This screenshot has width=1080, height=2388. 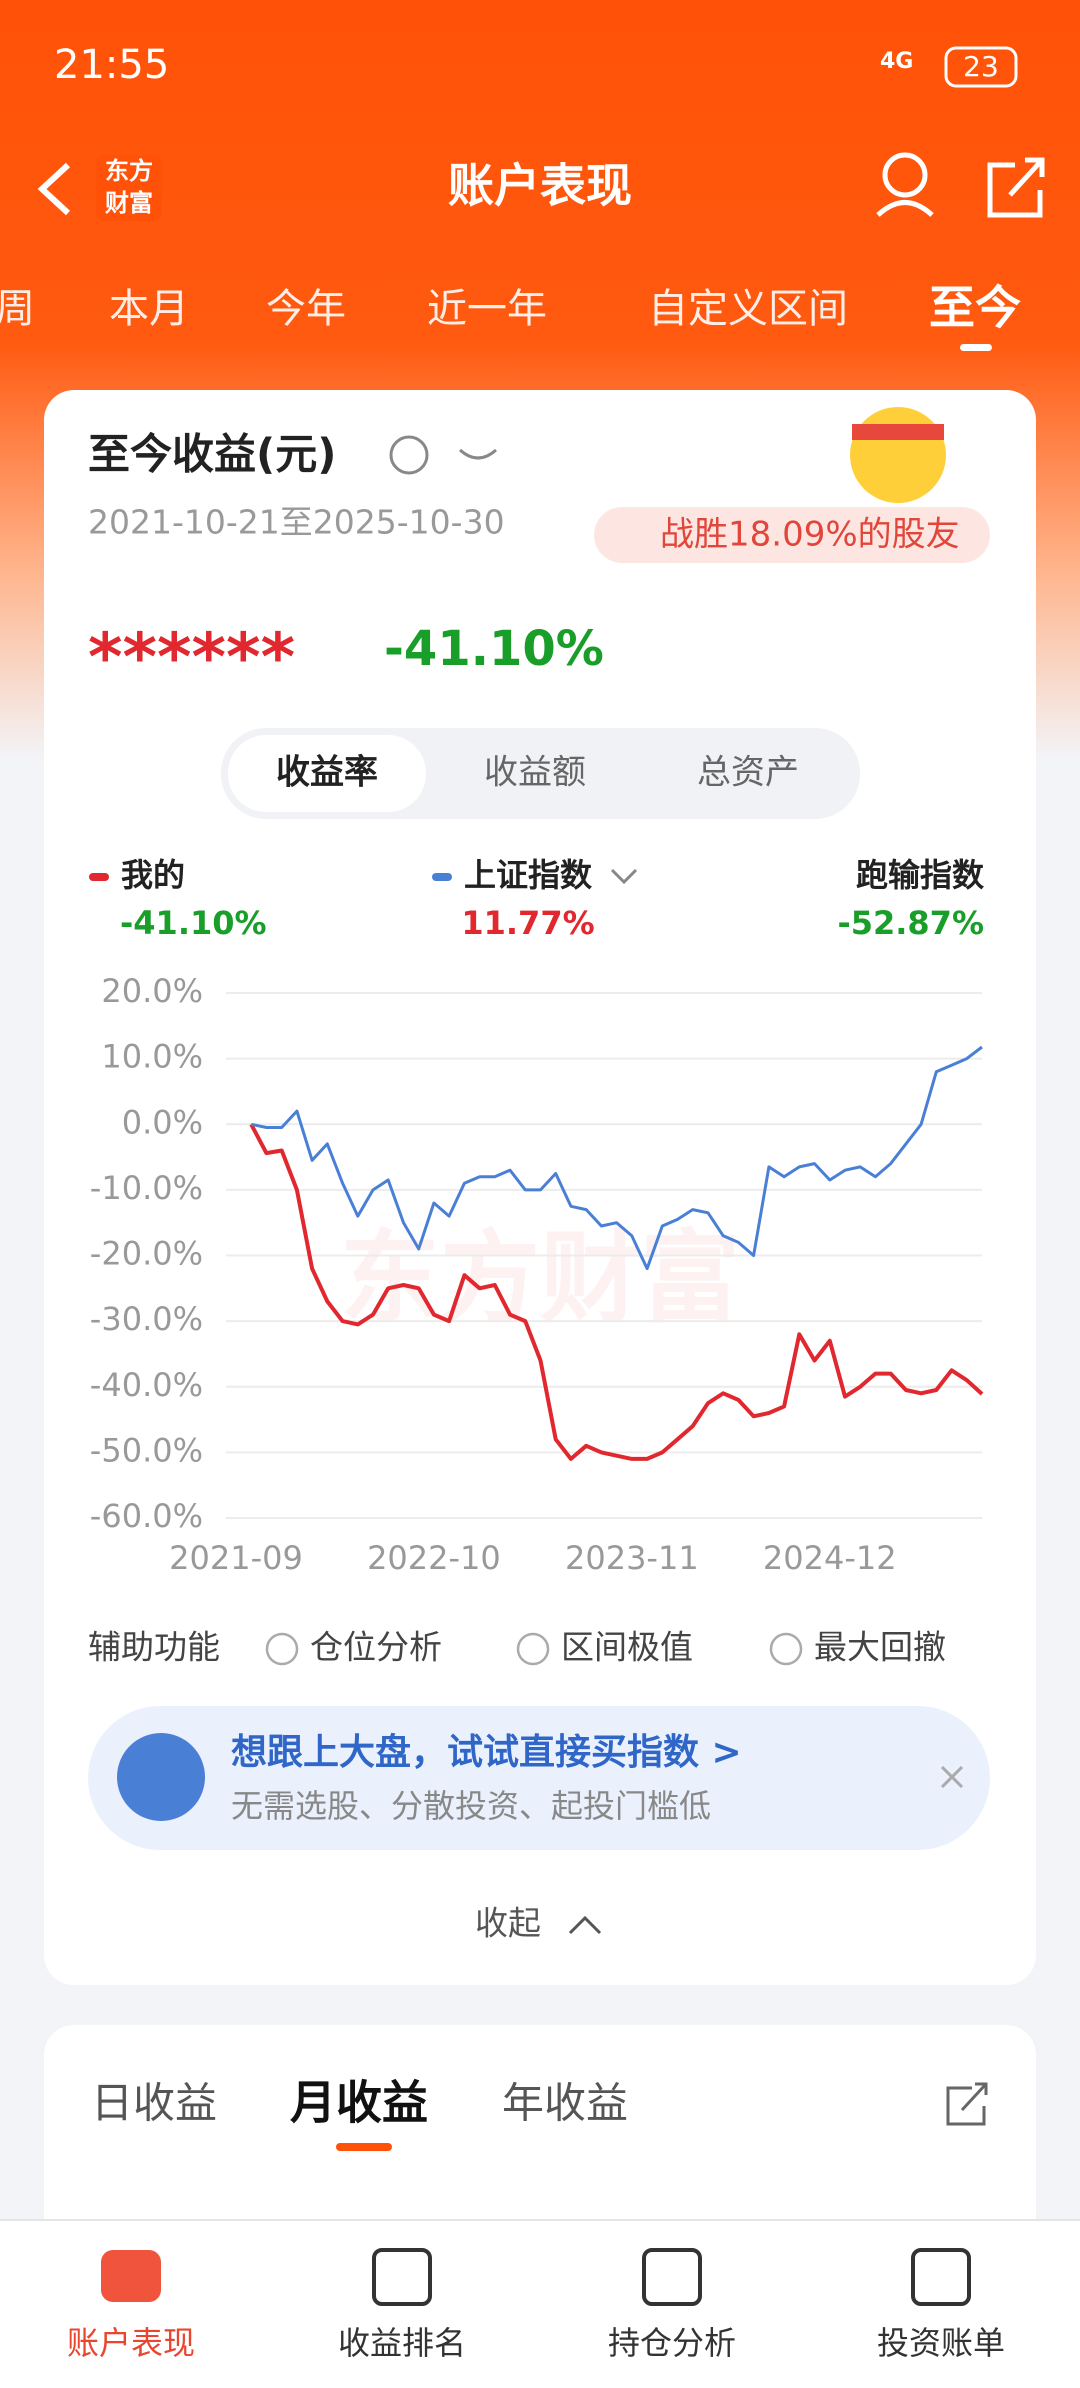 What do you see at coordinates (146, 1516) in the screenshot?
I see `y-tick-label: -60.0%` at bounding box center [146, 1516].